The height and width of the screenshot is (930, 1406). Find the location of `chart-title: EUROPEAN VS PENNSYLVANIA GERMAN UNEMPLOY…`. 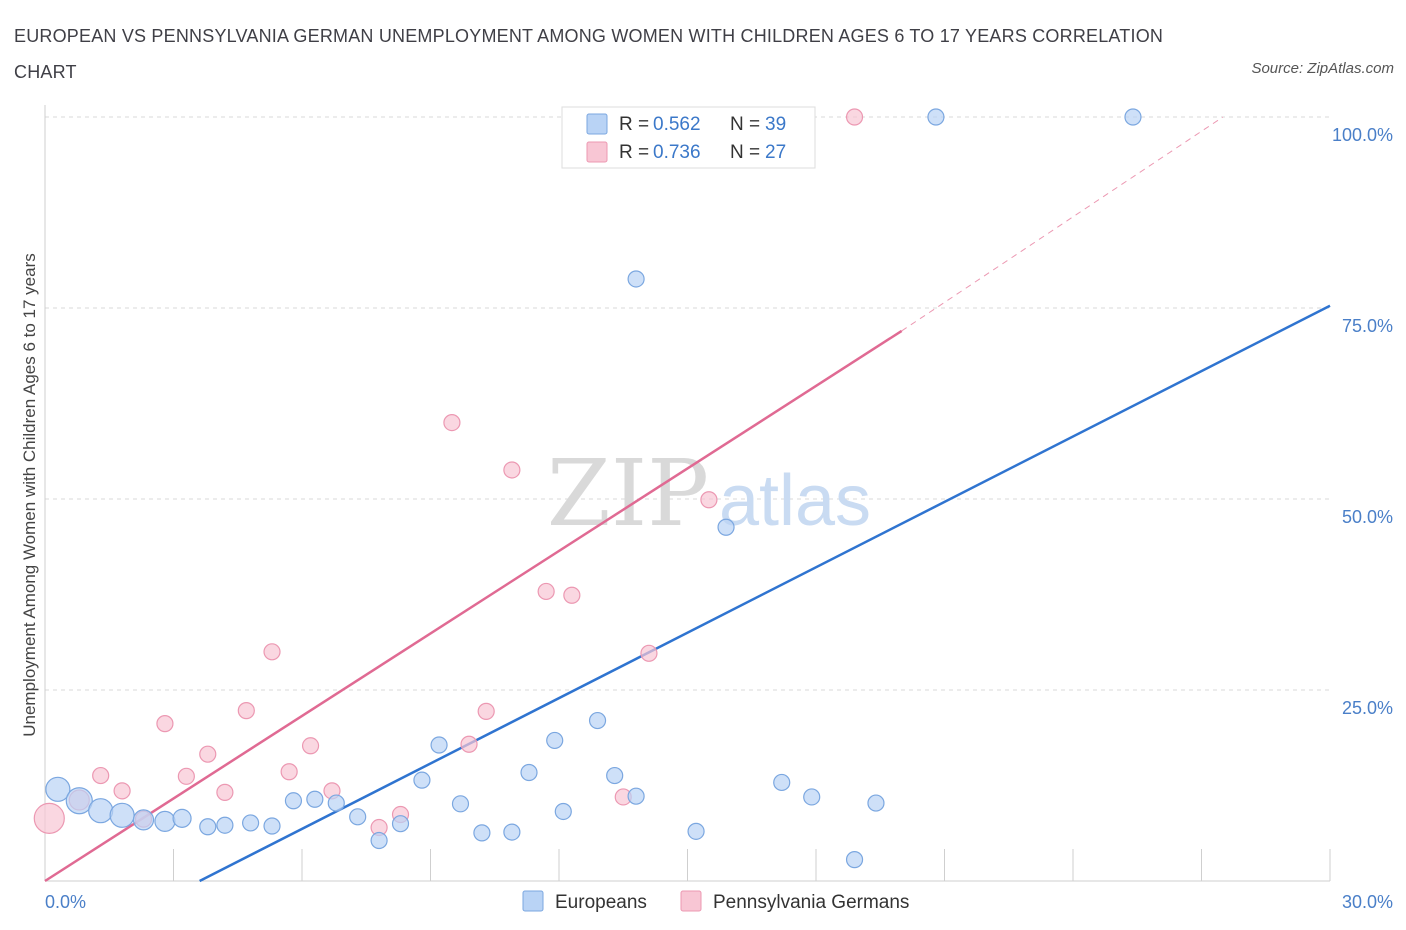

chart-title: EUROPEAN VS PENNSYLVANIA GERMAN UNEMPLOY… is located at coordinates (589, 54).